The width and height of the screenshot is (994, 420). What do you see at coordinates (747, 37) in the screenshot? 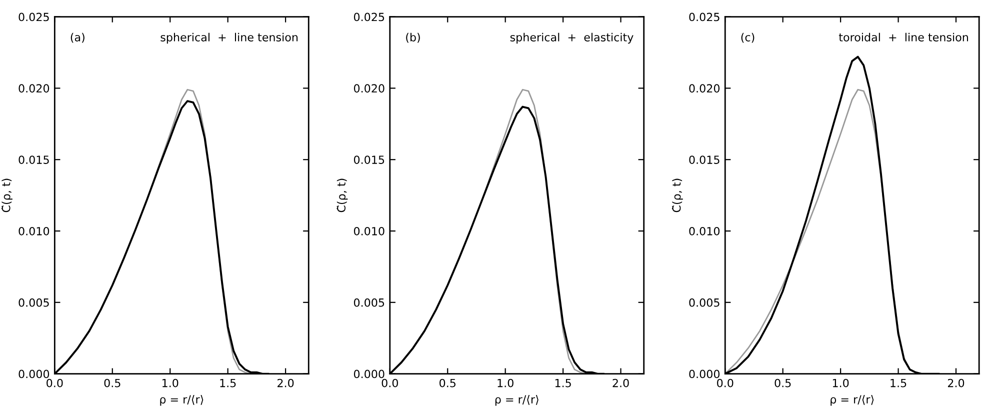
I see `annotation: (c)` at bounding box center [747, 37].